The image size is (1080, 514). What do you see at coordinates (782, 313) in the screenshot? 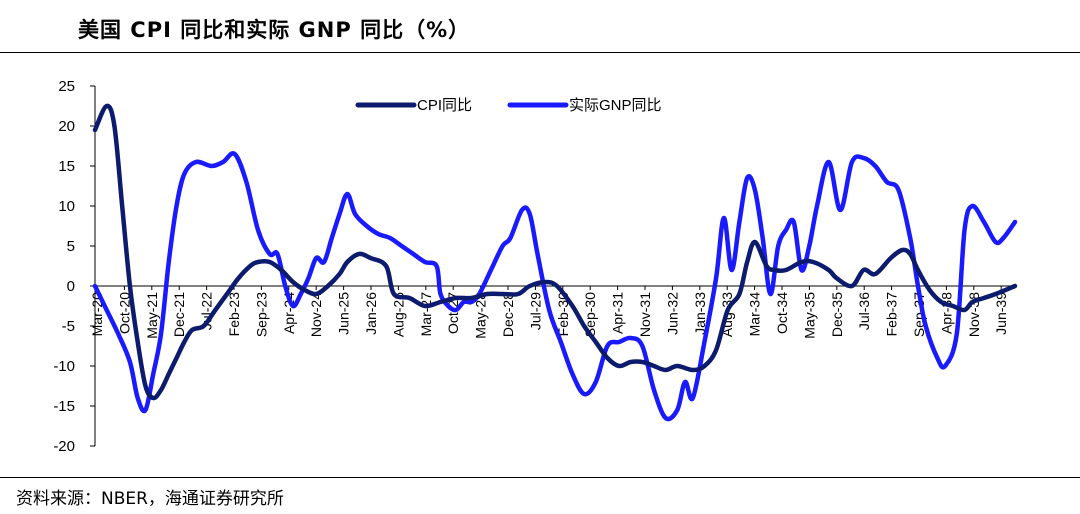
I see `x-tick-label: Oct-34` at bounding box center [782, 313].